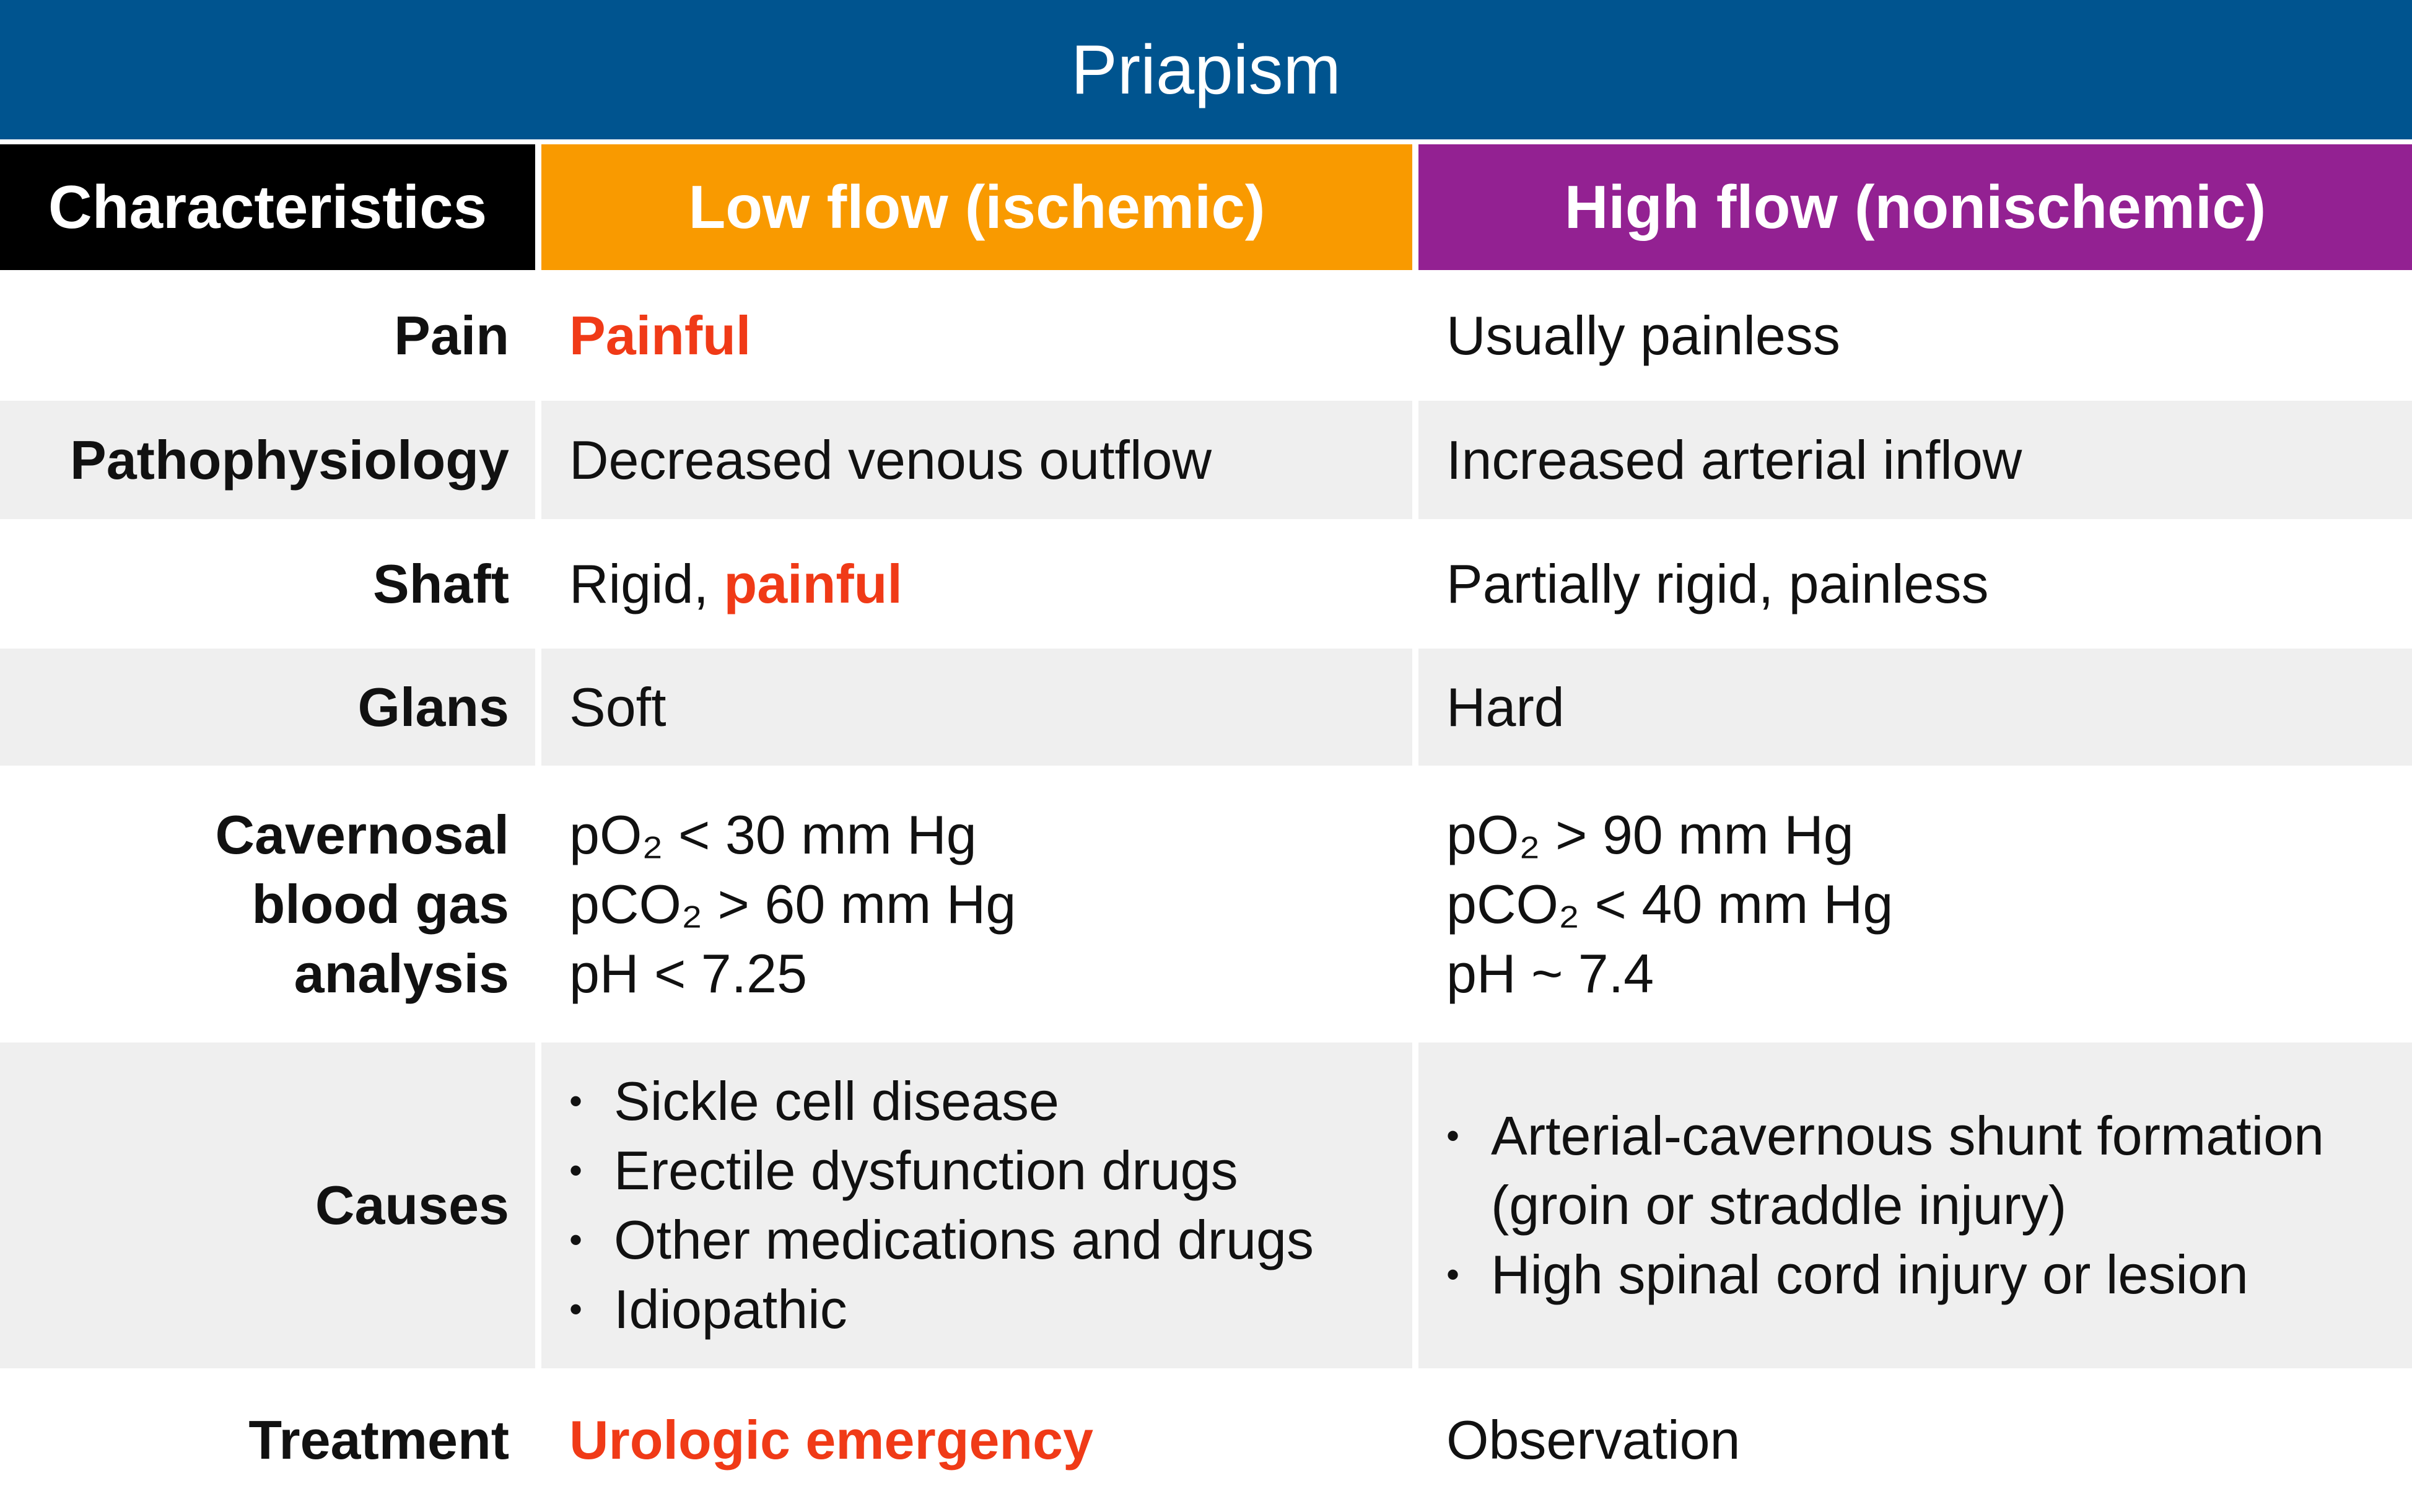 The height and width of the screenshot is (1512, 2412). I want to click on row-label: Pathophysiology, so click(267, 460).